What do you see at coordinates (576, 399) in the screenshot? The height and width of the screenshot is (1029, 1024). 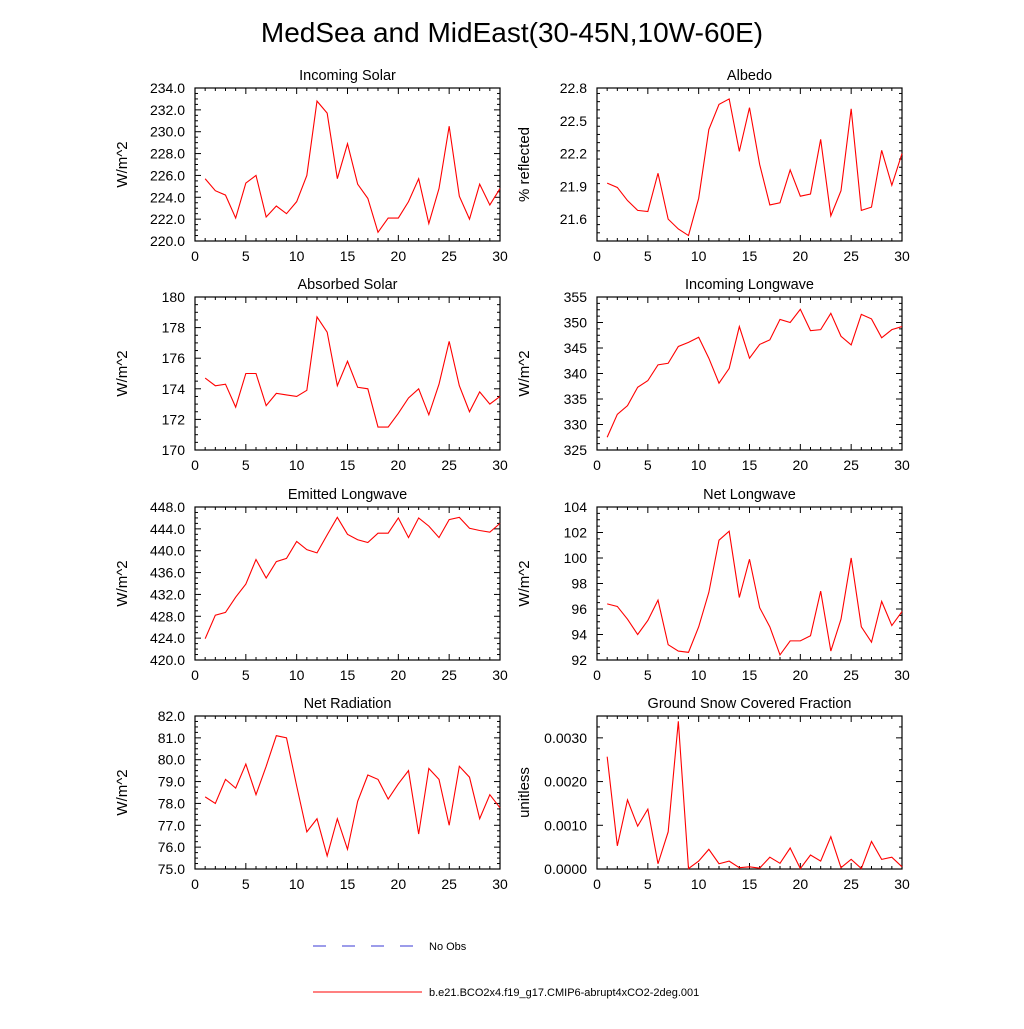 I see `y-tick-label: 335` at bounding box center [576, 399].